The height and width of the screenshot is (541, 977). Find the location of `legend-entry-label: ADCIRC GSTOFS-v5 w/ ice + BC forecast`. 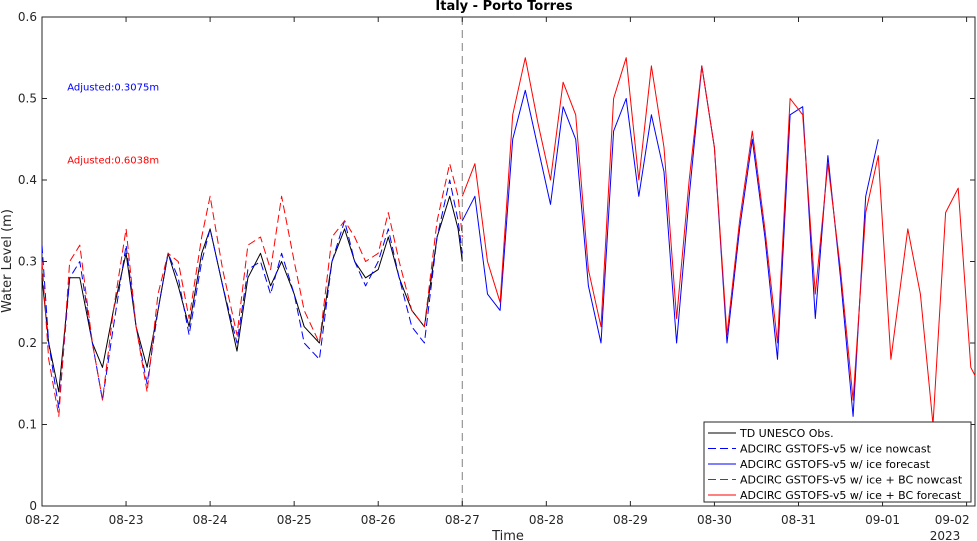

legend-entry-label: ADCIRC GSTOFS-v5 w/ ice + BC forecast is located at coordinates (851, 495).